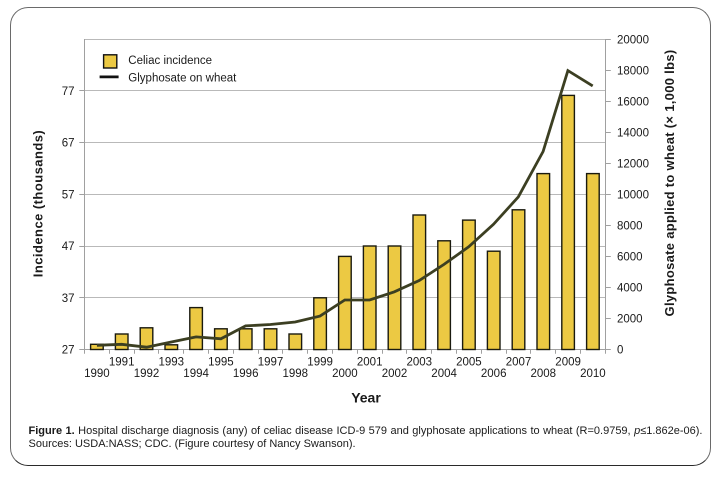 The width and height of the screenshot is (726, 480). Describe the element at coordinates (593, 374) in the screenshot. I see `svg-text: 2010` at that location.